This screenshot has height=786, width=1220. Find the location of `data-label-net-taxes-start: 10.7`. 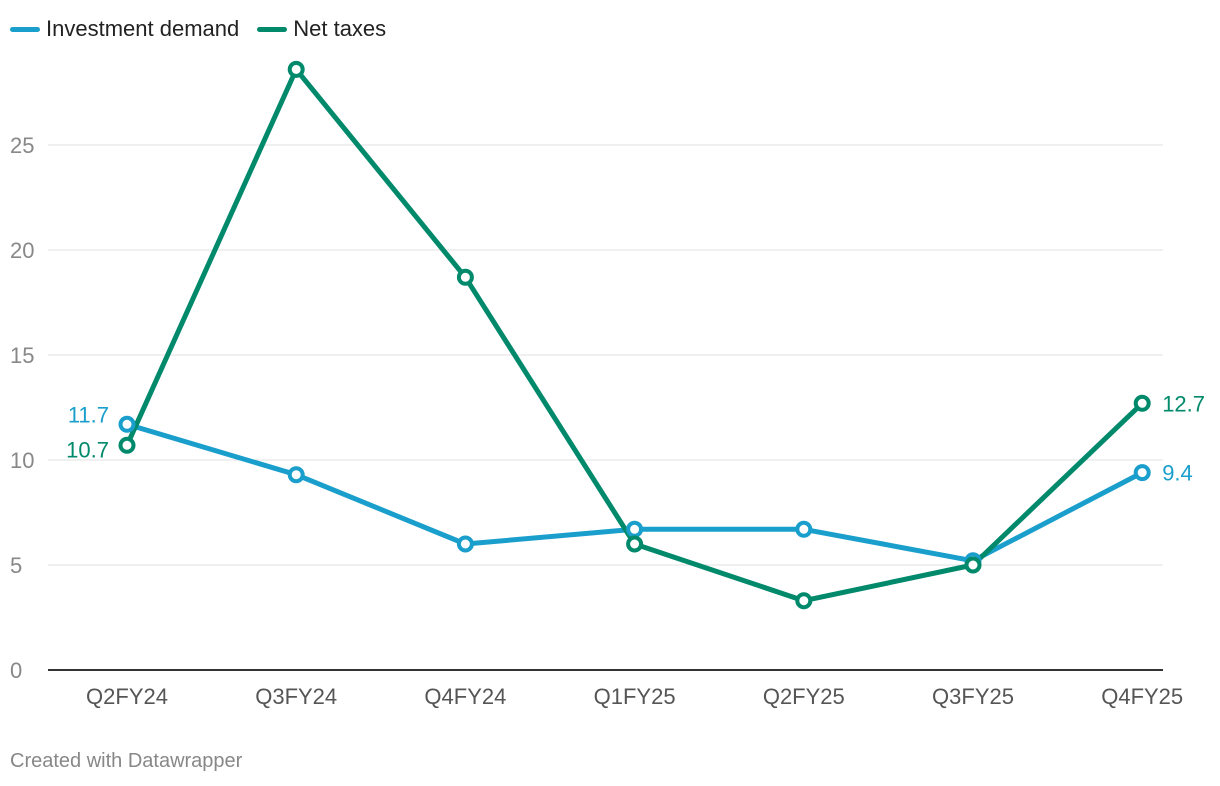

data-label-net-taxes-start: 10.7 is located at coordinates (87, 449).